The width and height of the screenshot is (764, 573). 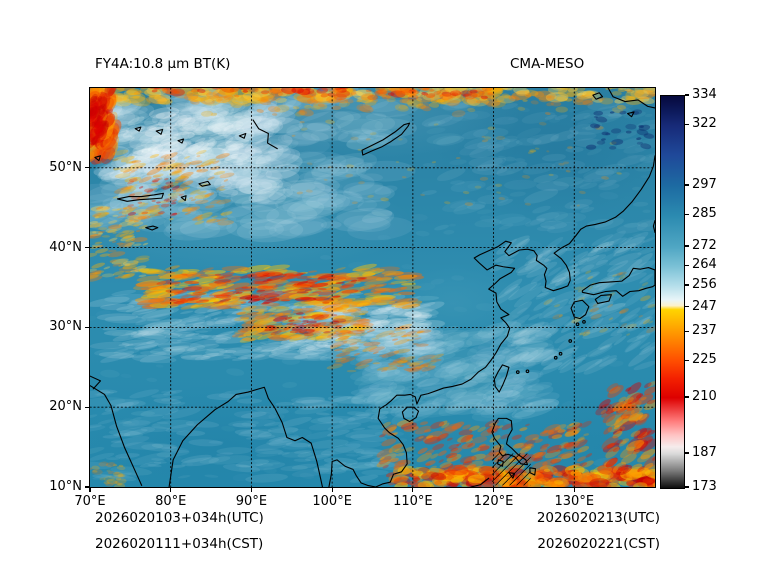 I want to click on init-time-cst: 2026020111+034h(CST), so click(x=179, y=544).